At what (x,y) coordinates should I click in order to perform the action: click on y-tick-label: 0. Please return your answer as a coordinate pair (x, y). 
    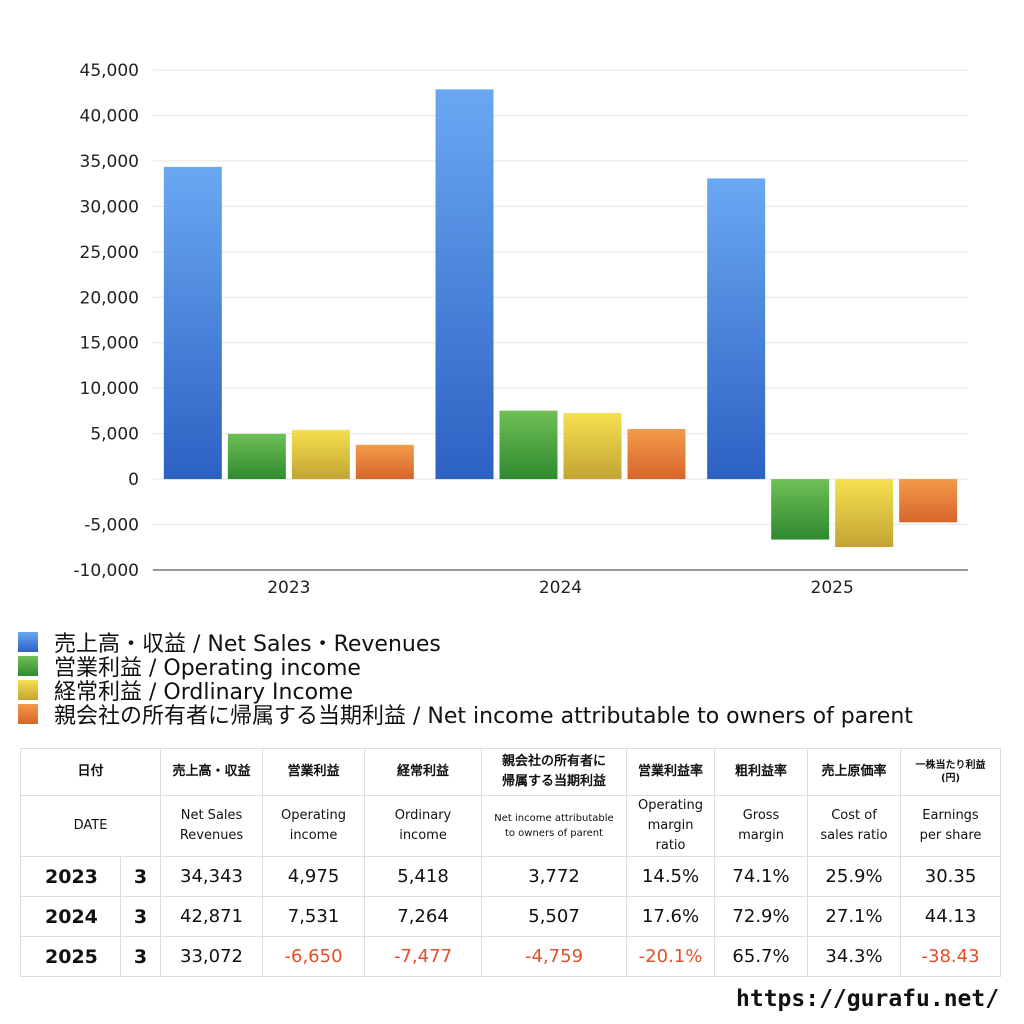
    Looking at the image, I should click on (133, 480).